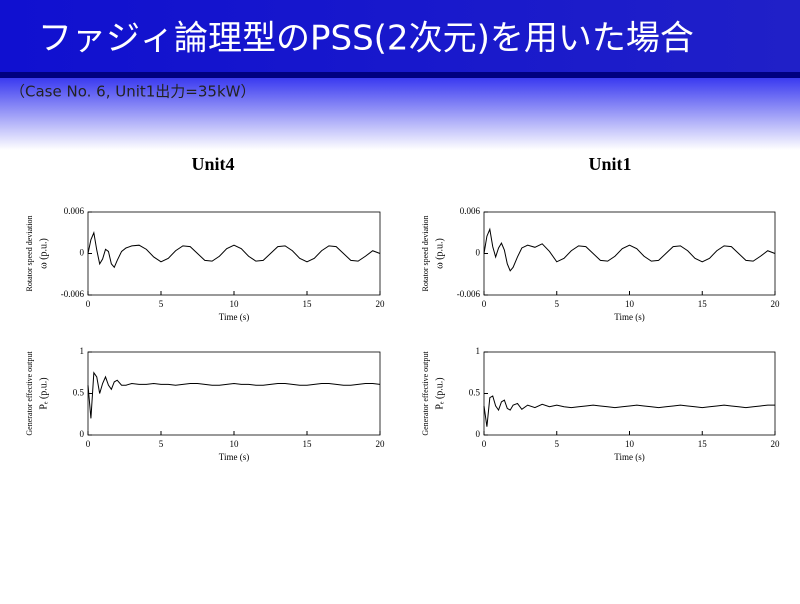  I want to click on title-bar, so click(400, 36).